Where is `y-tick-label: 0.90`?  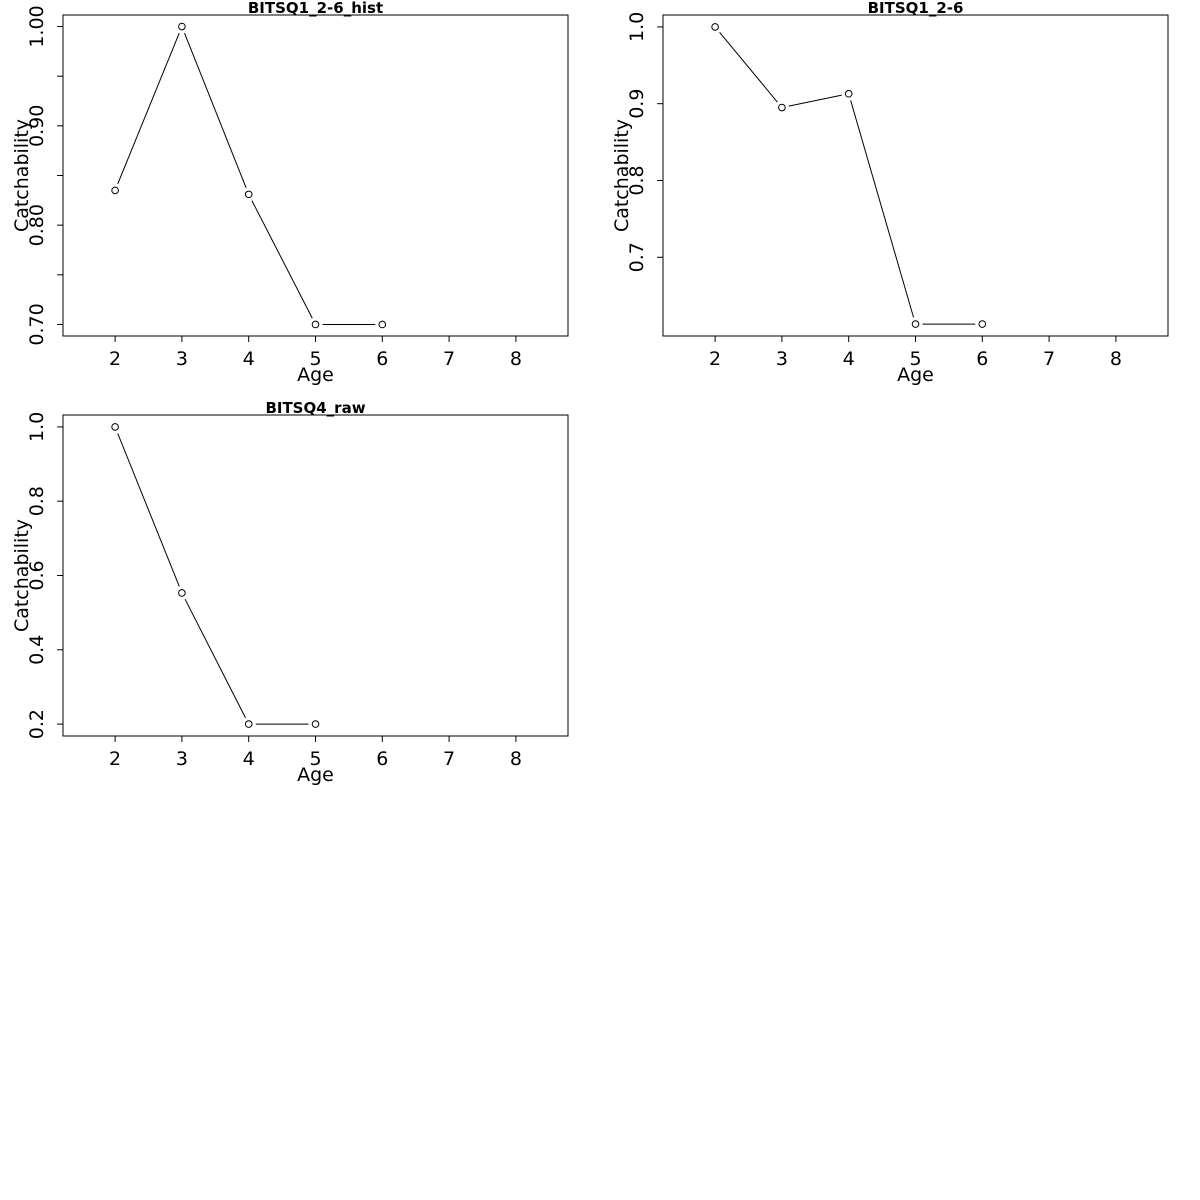
y-tick-label: 0.90 is located at coordinates (37, 126).